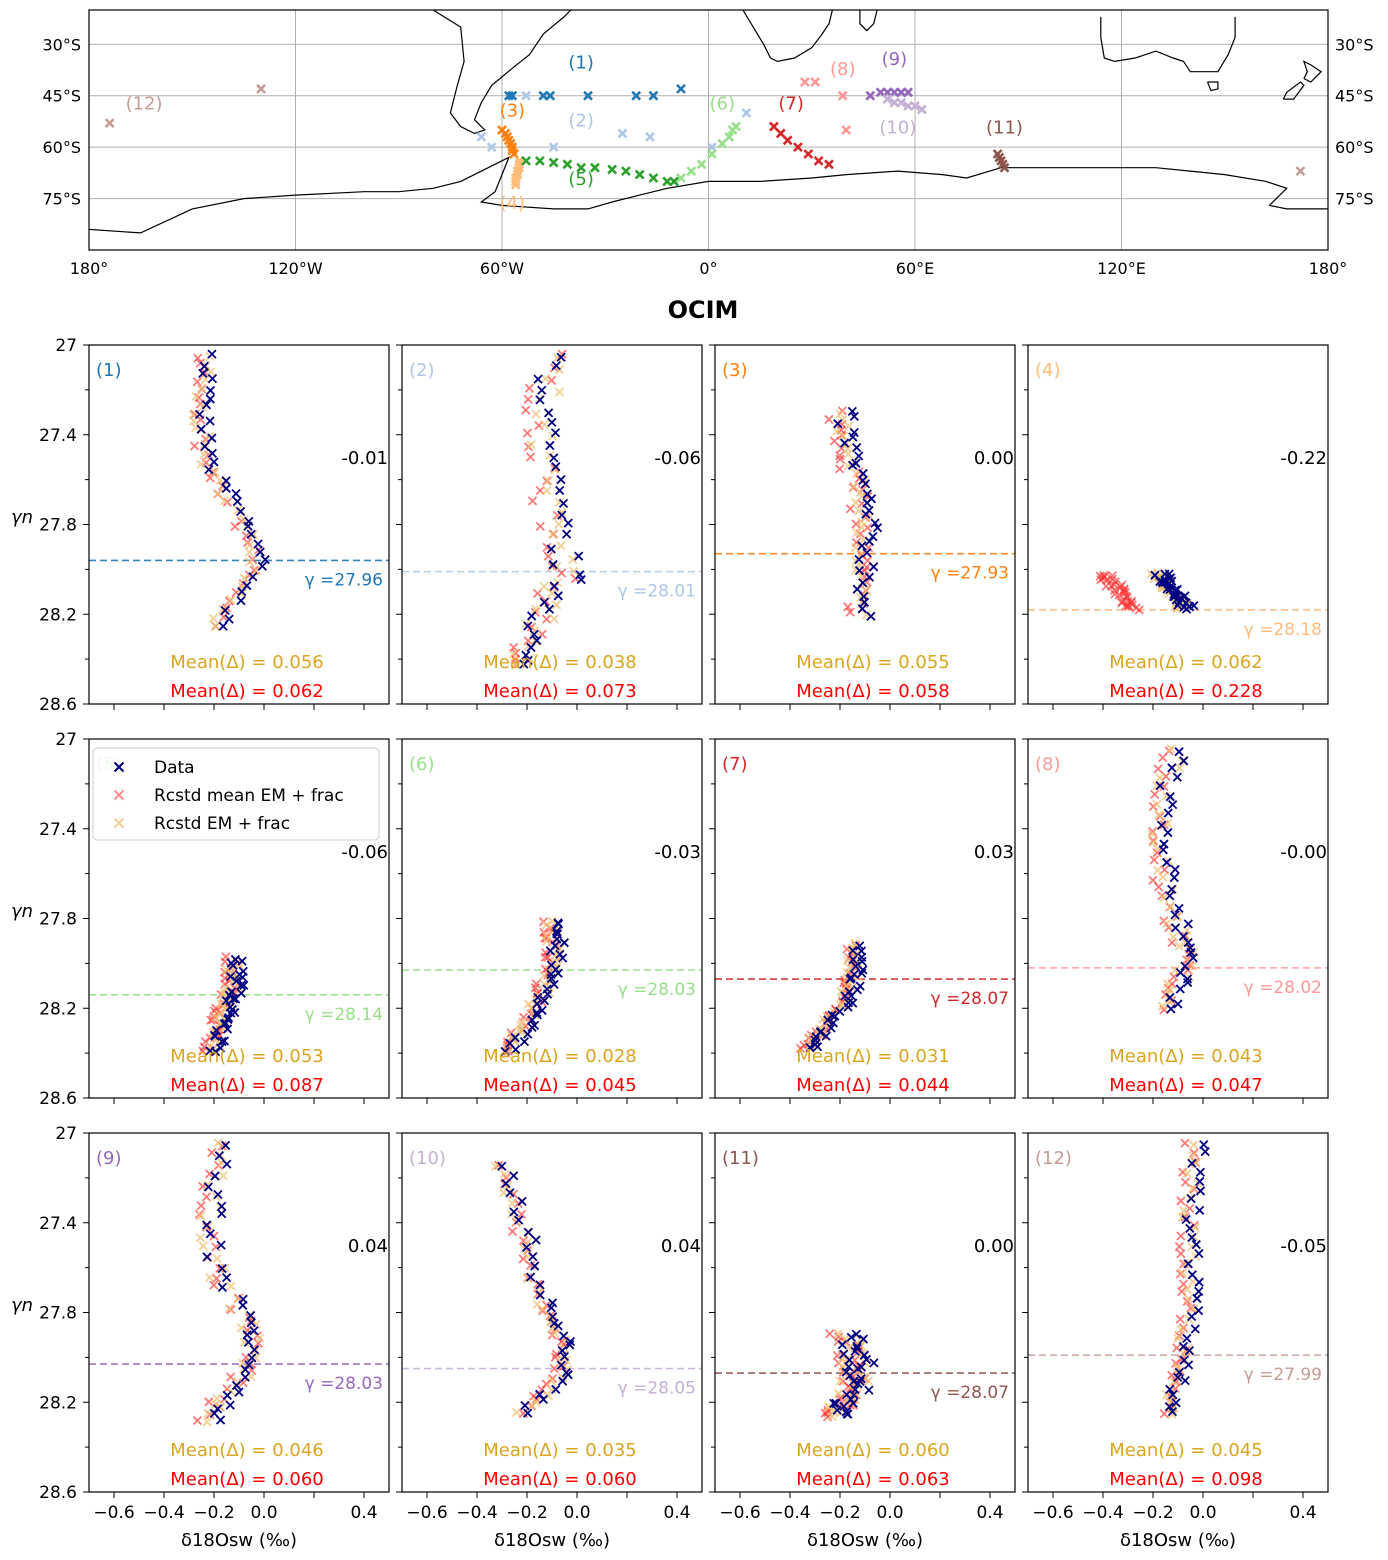 The image size is (1388, 1560). What do you see at coordinates (994, 852) in the screenshot?
I see `slope-value: 0.03` at bounding box center [994, 852].